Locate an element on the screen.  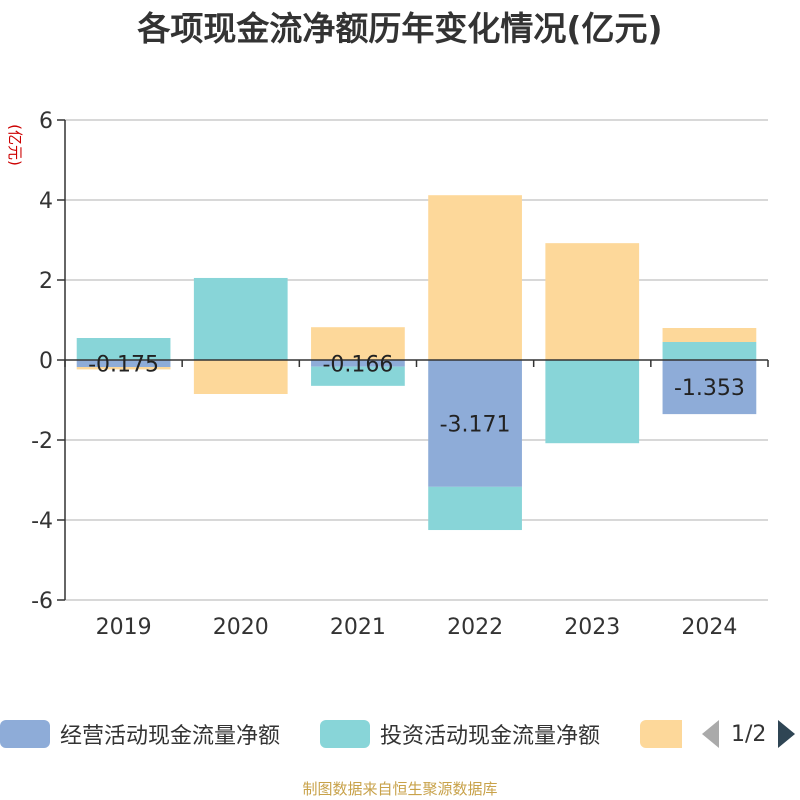
chart-title: 各项现金流净额历年变化情况(亿元) is located at coordinates (400, 28).